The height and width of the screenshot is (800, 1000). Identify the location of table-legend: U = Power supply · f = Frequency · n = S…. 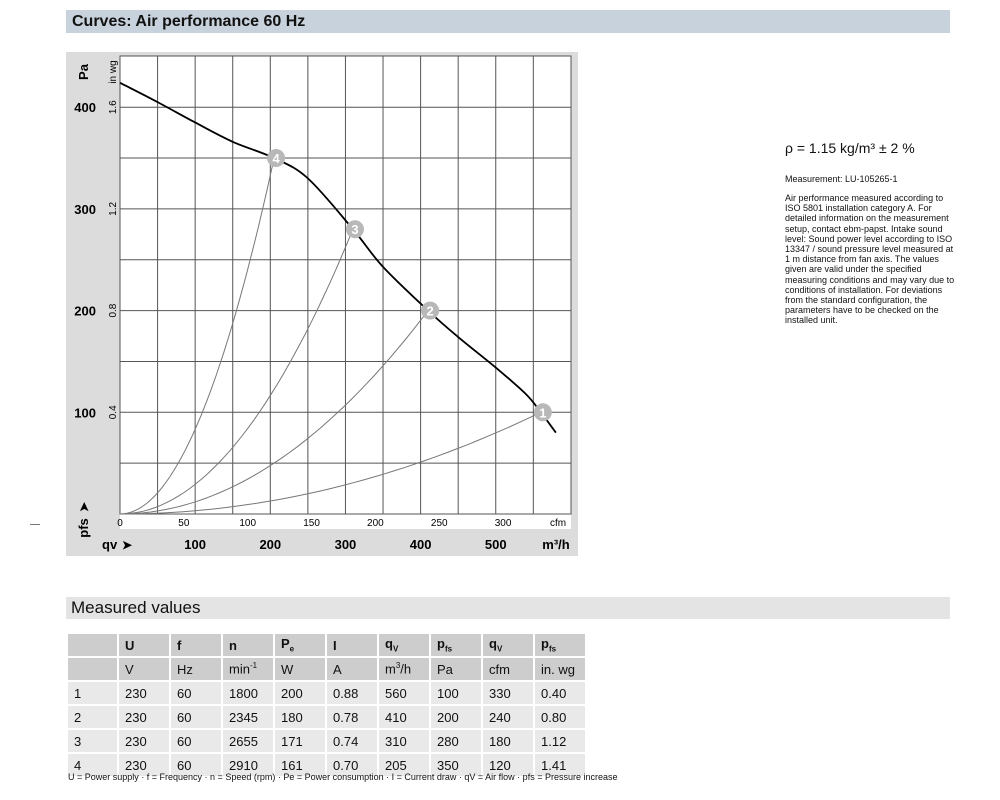
(343, 777).